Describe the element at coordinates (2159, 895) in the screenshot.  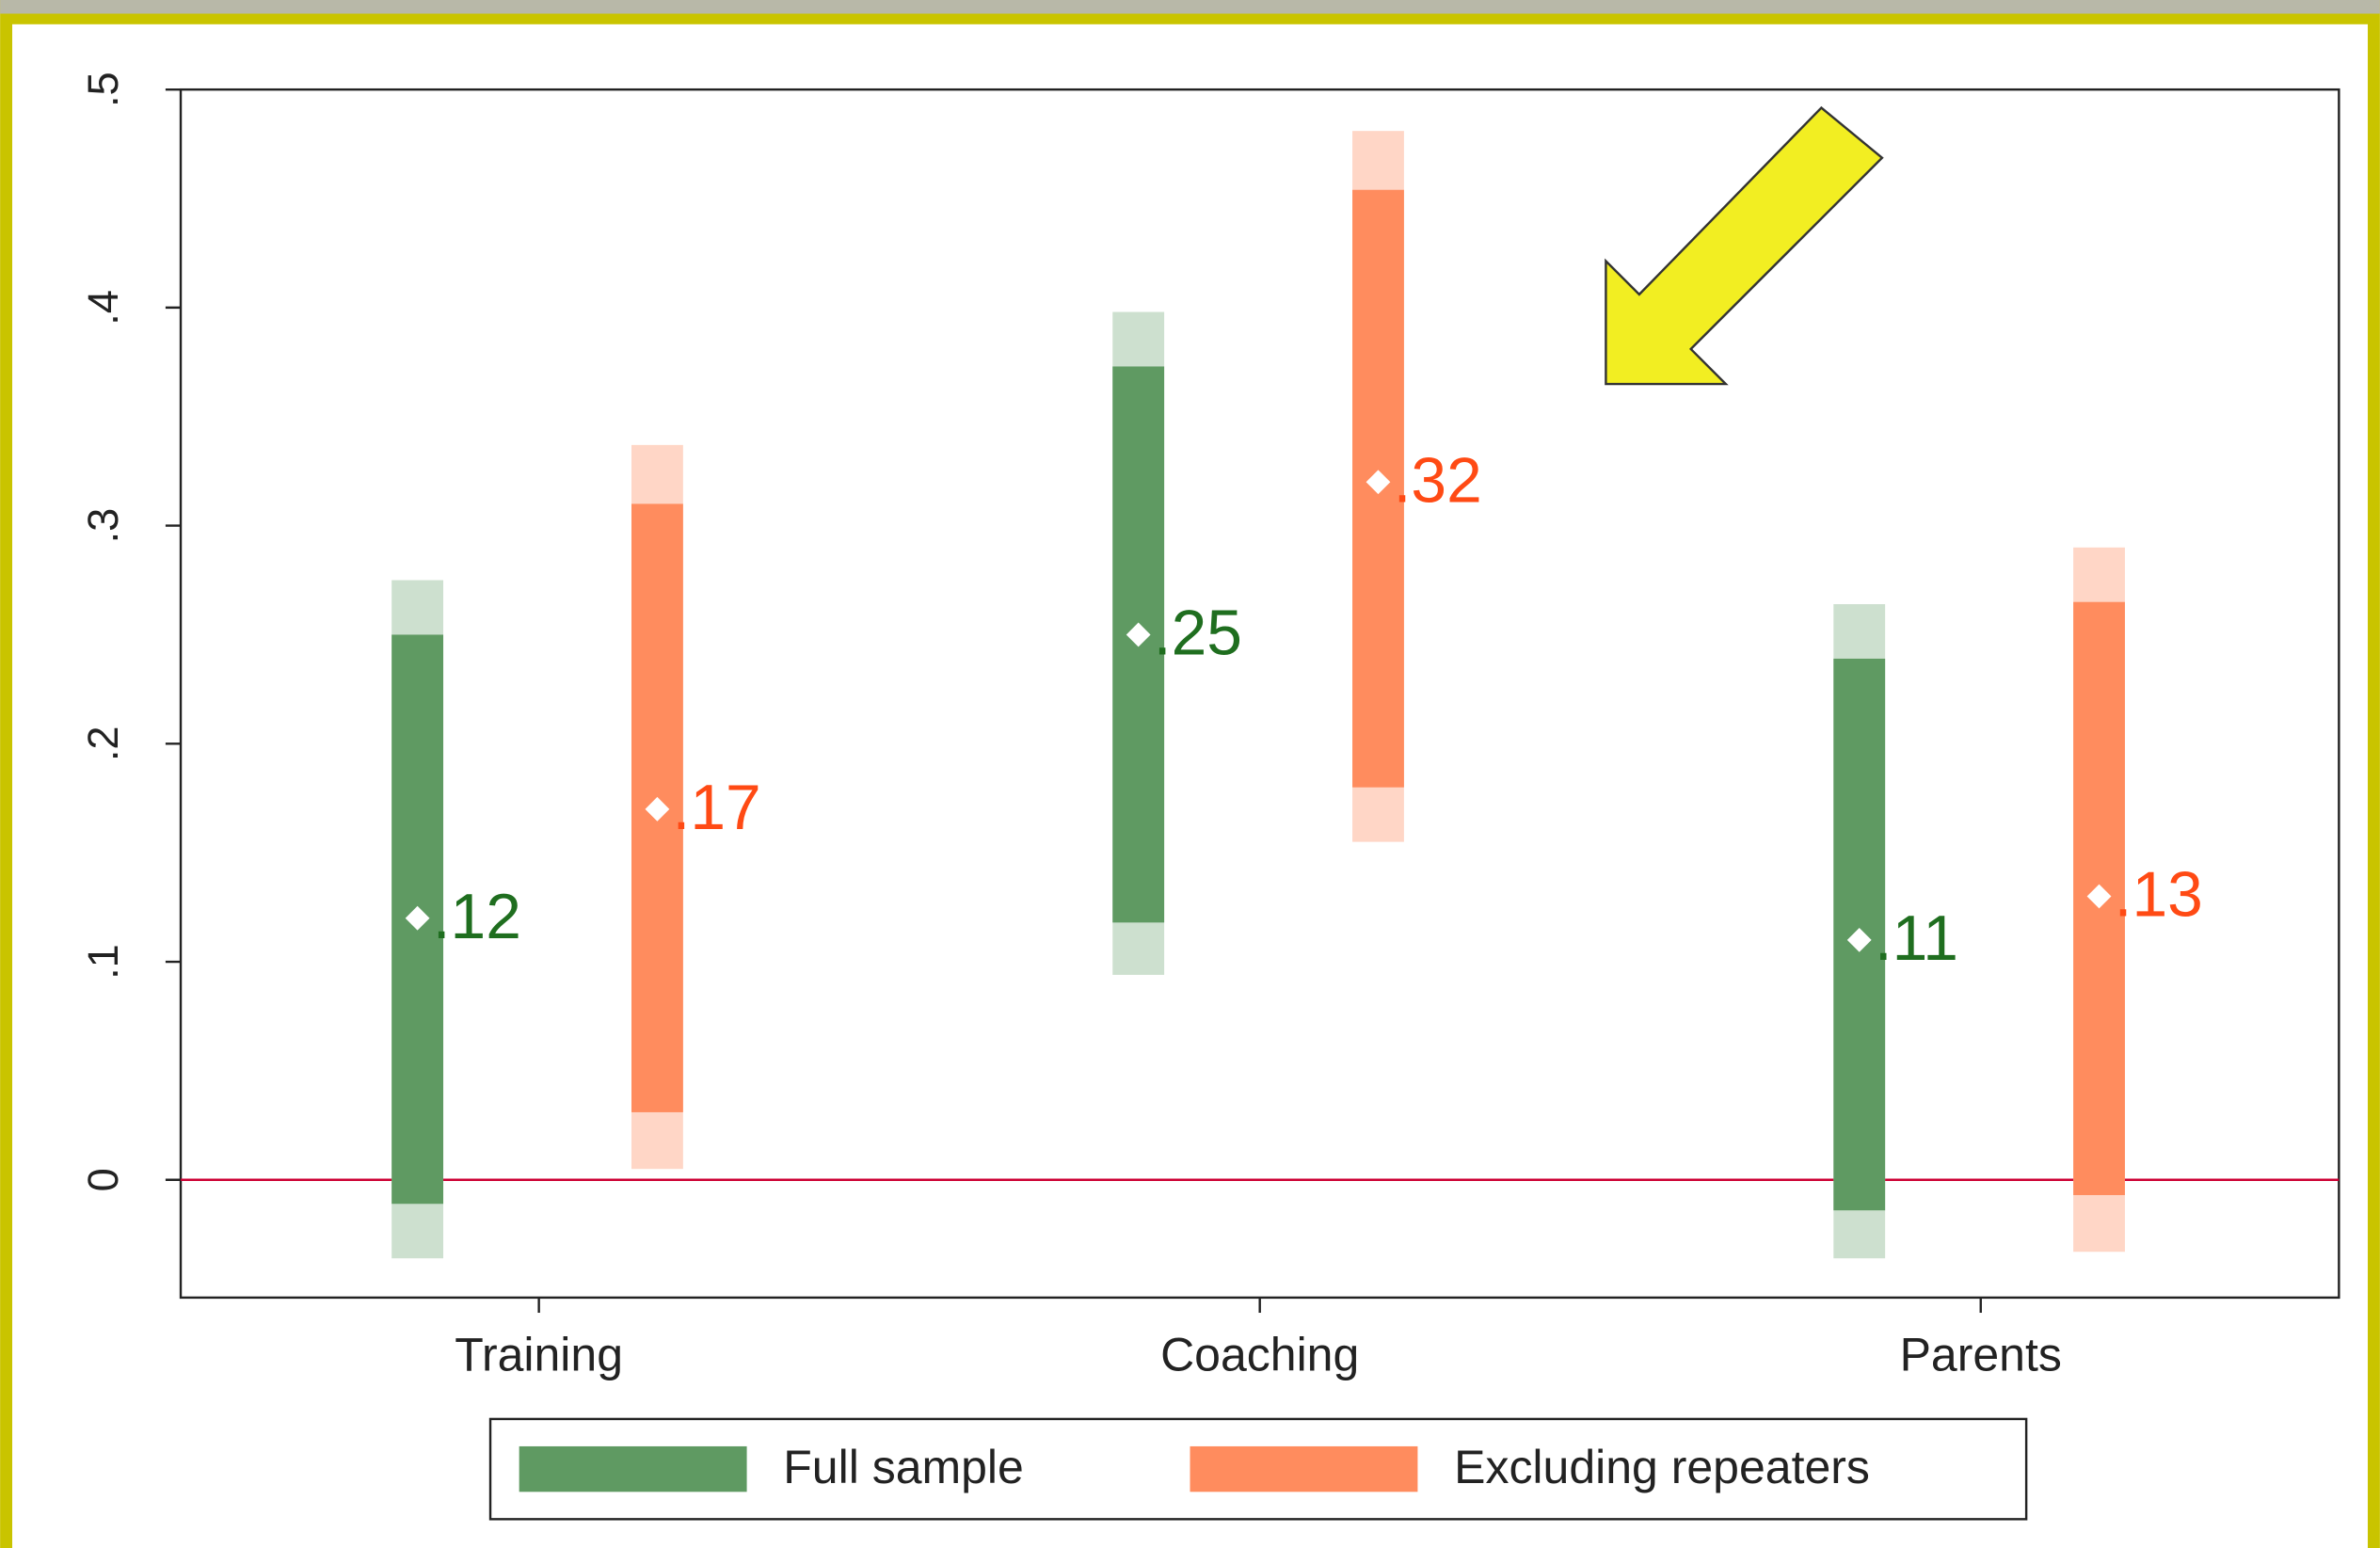
I see `value-label: .13` at that location.